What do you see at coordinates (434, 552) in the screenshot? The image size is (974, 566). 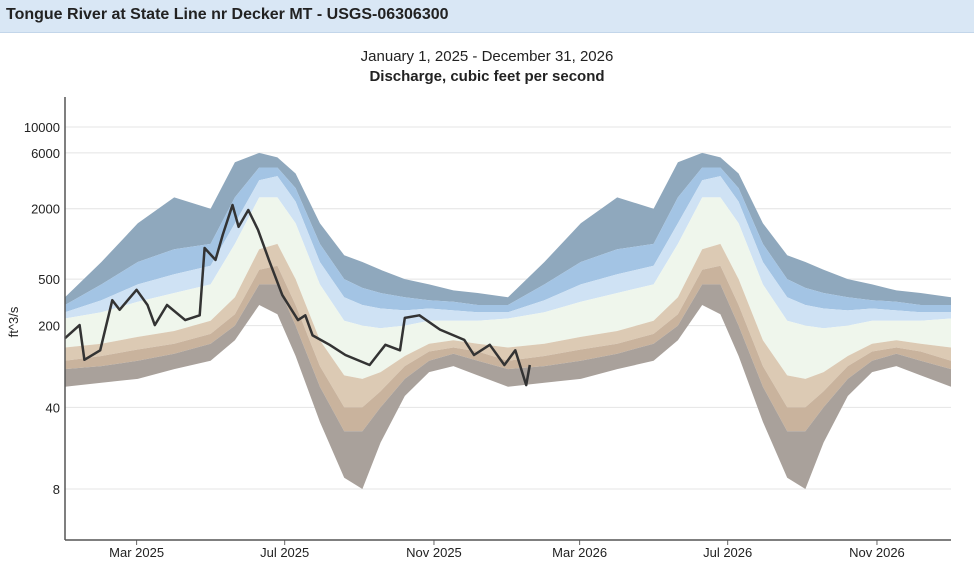 I see `x-tick-label: Nov 2025` at bounding box center [434, 552].